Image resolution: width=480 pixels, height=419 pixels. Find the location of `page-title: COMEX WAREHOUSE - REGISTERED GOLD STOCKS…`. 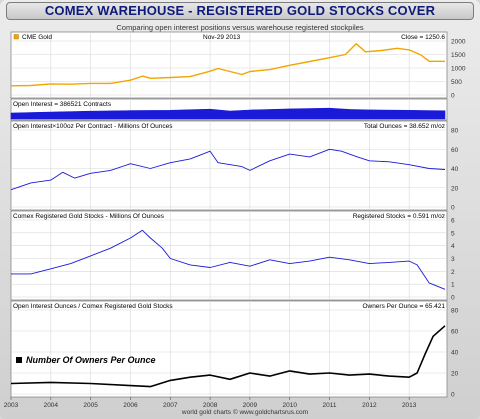

page-title: COMEX WAREHOUSE - REGISTERED GOLD STOCKS… is located at coordinates (240, 11).